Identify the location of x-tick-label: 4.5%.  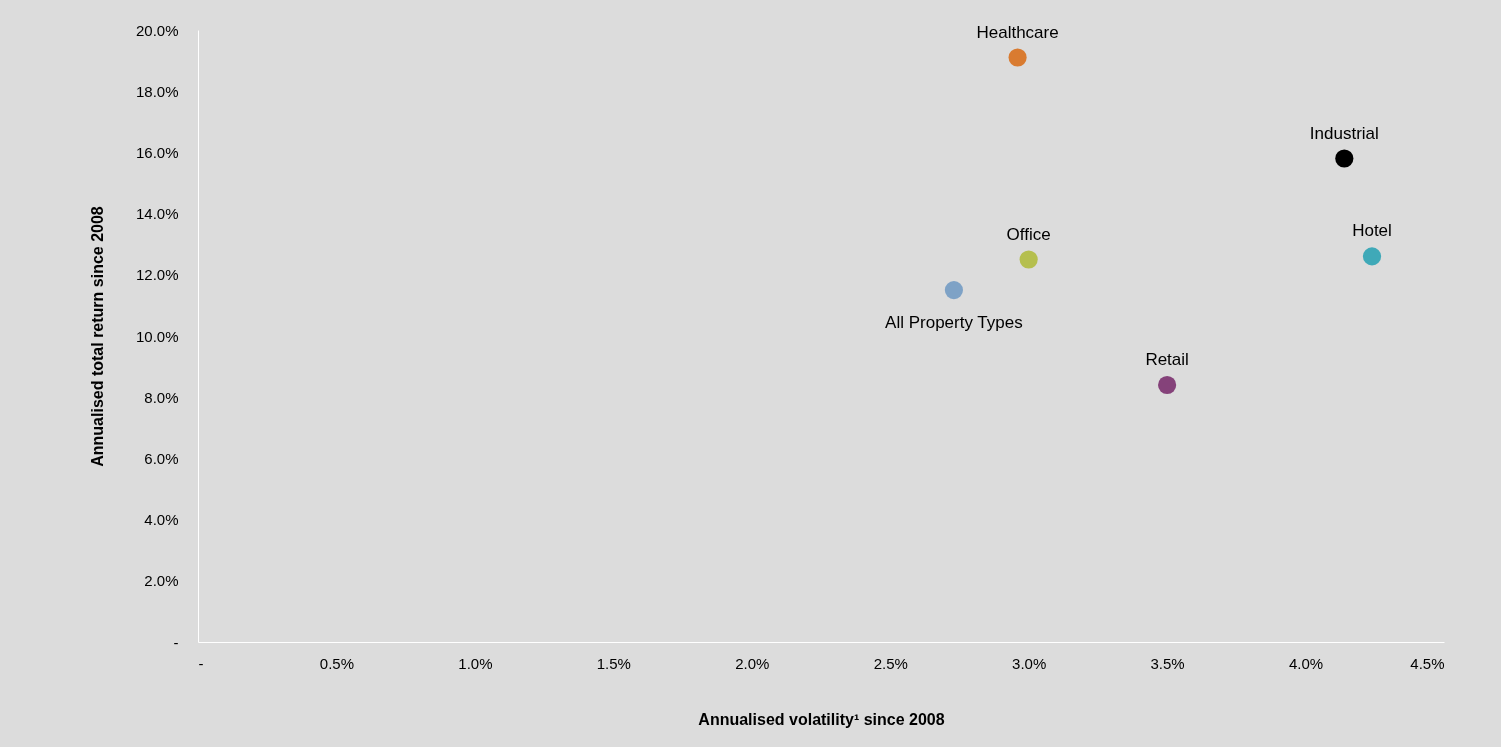
(1427, 663).